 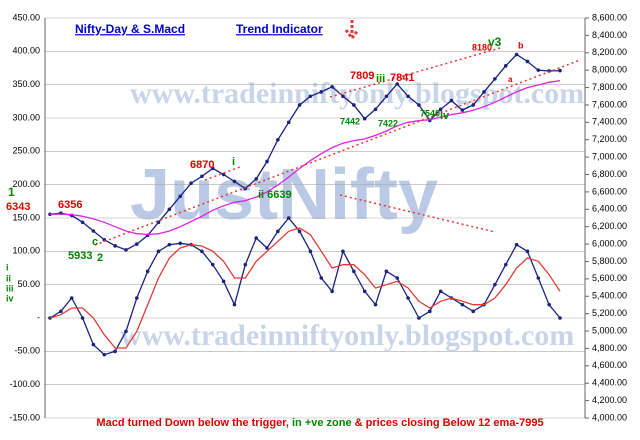 I want to click on y-tick-label: 400.00, so click(x=26, y=51).